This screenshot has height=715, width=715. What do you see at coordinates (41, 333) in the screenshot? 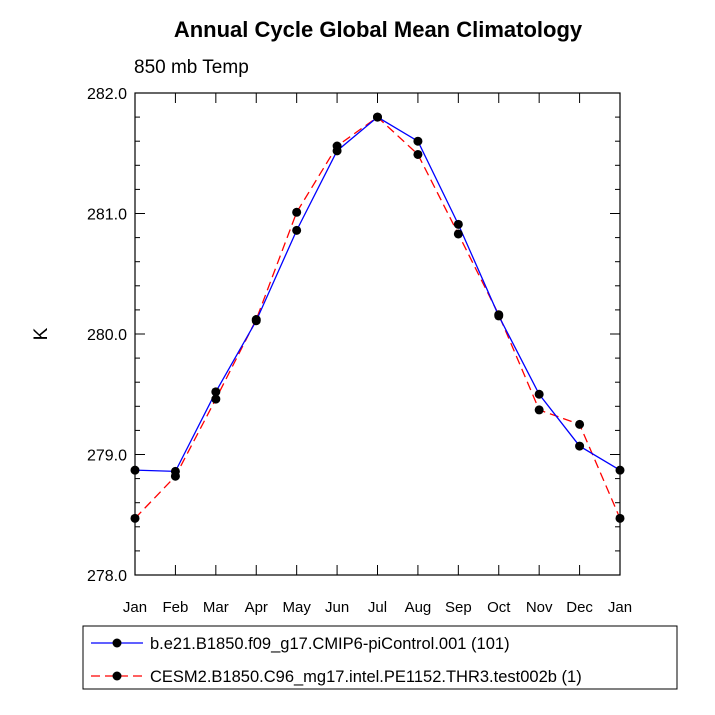
I see `y-axis-label: K` at bounding box center [41, 333].